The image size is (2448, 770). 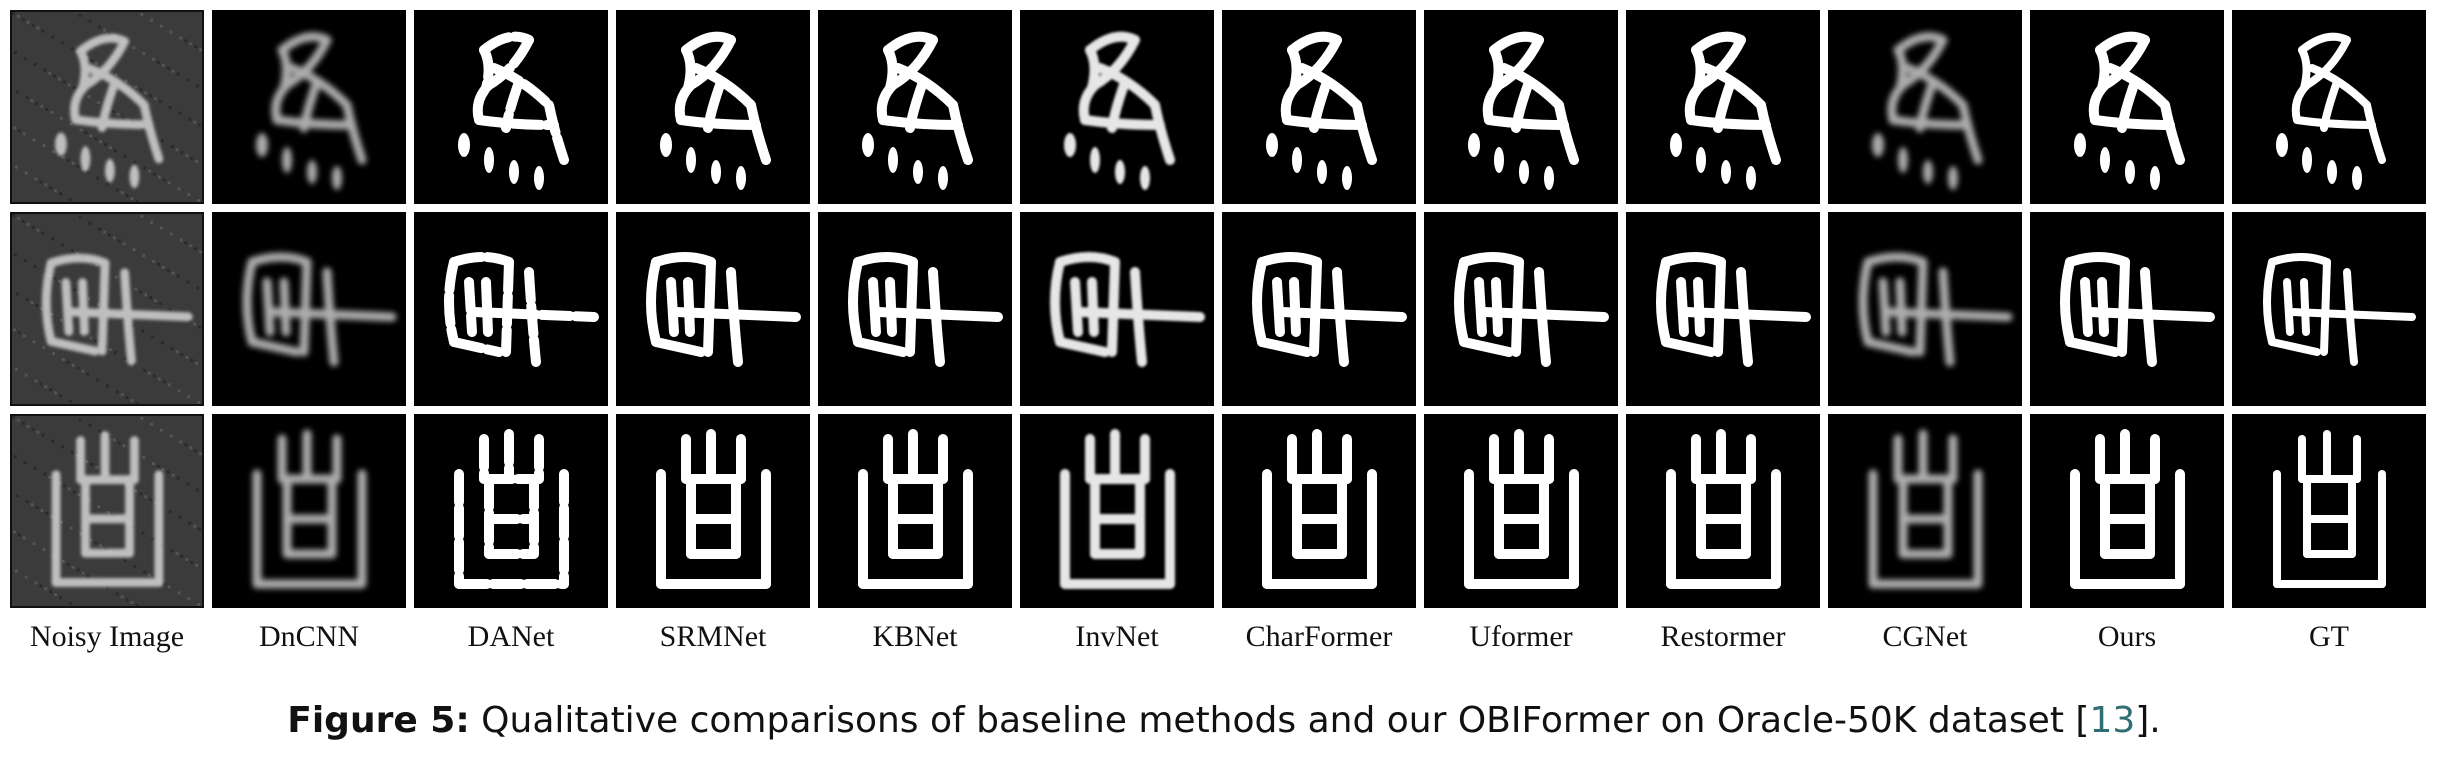 What do you see at coordinates (713, 636) in the screenshot?
I see `column-label: SRMNet` at bounding box center [713, 636].